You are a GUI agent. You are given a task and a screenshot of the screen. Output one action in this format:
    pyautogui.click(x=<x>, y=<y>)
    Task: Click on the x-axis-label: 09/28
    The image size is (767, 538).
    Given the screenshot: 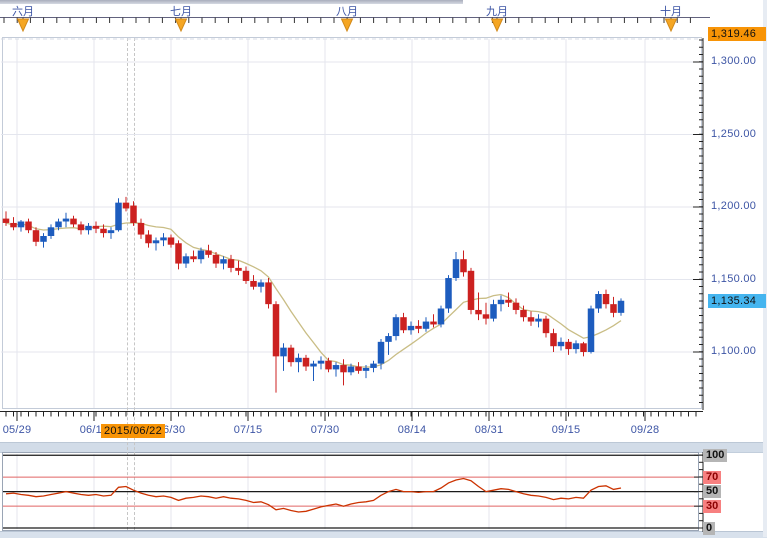 What is the action you would take?
    pyautogui.click(x=645, y=430)
    